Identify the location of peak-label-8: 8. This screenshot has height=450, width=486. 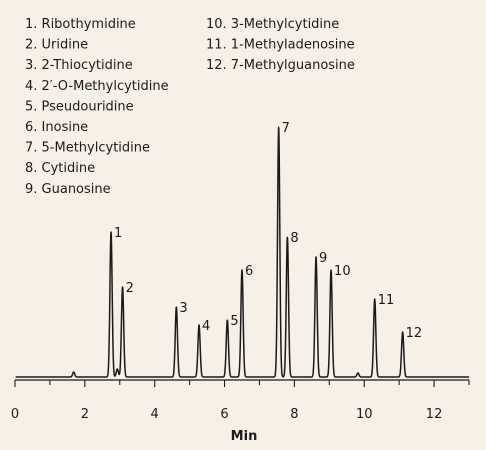
(294, 238).